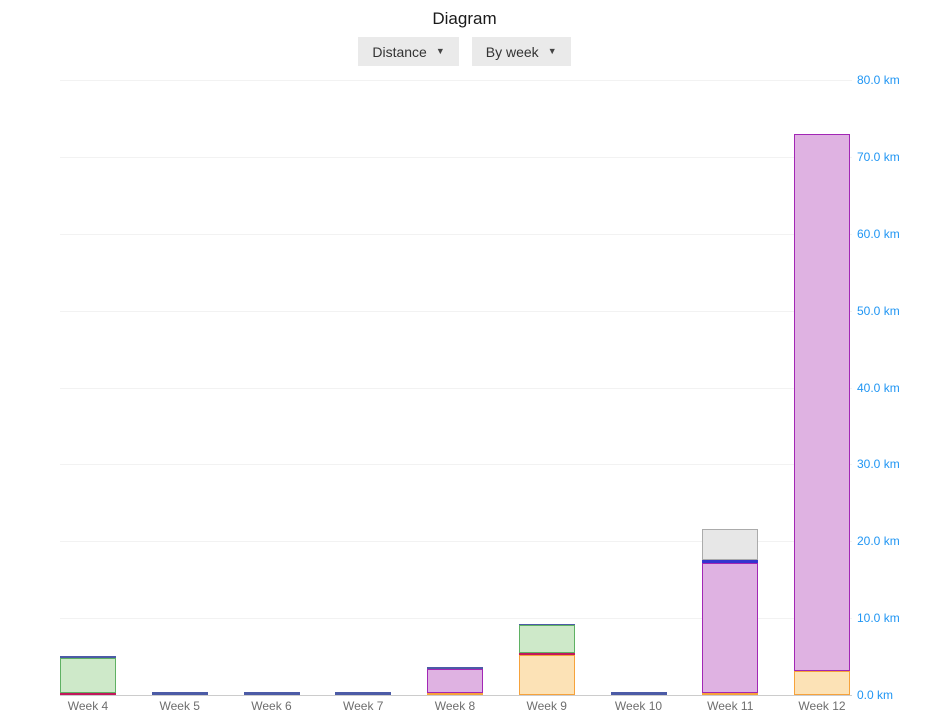  Describe the element at coordinates (730, 561) in the screenshot. I see `bar-segment-blue` at that location.